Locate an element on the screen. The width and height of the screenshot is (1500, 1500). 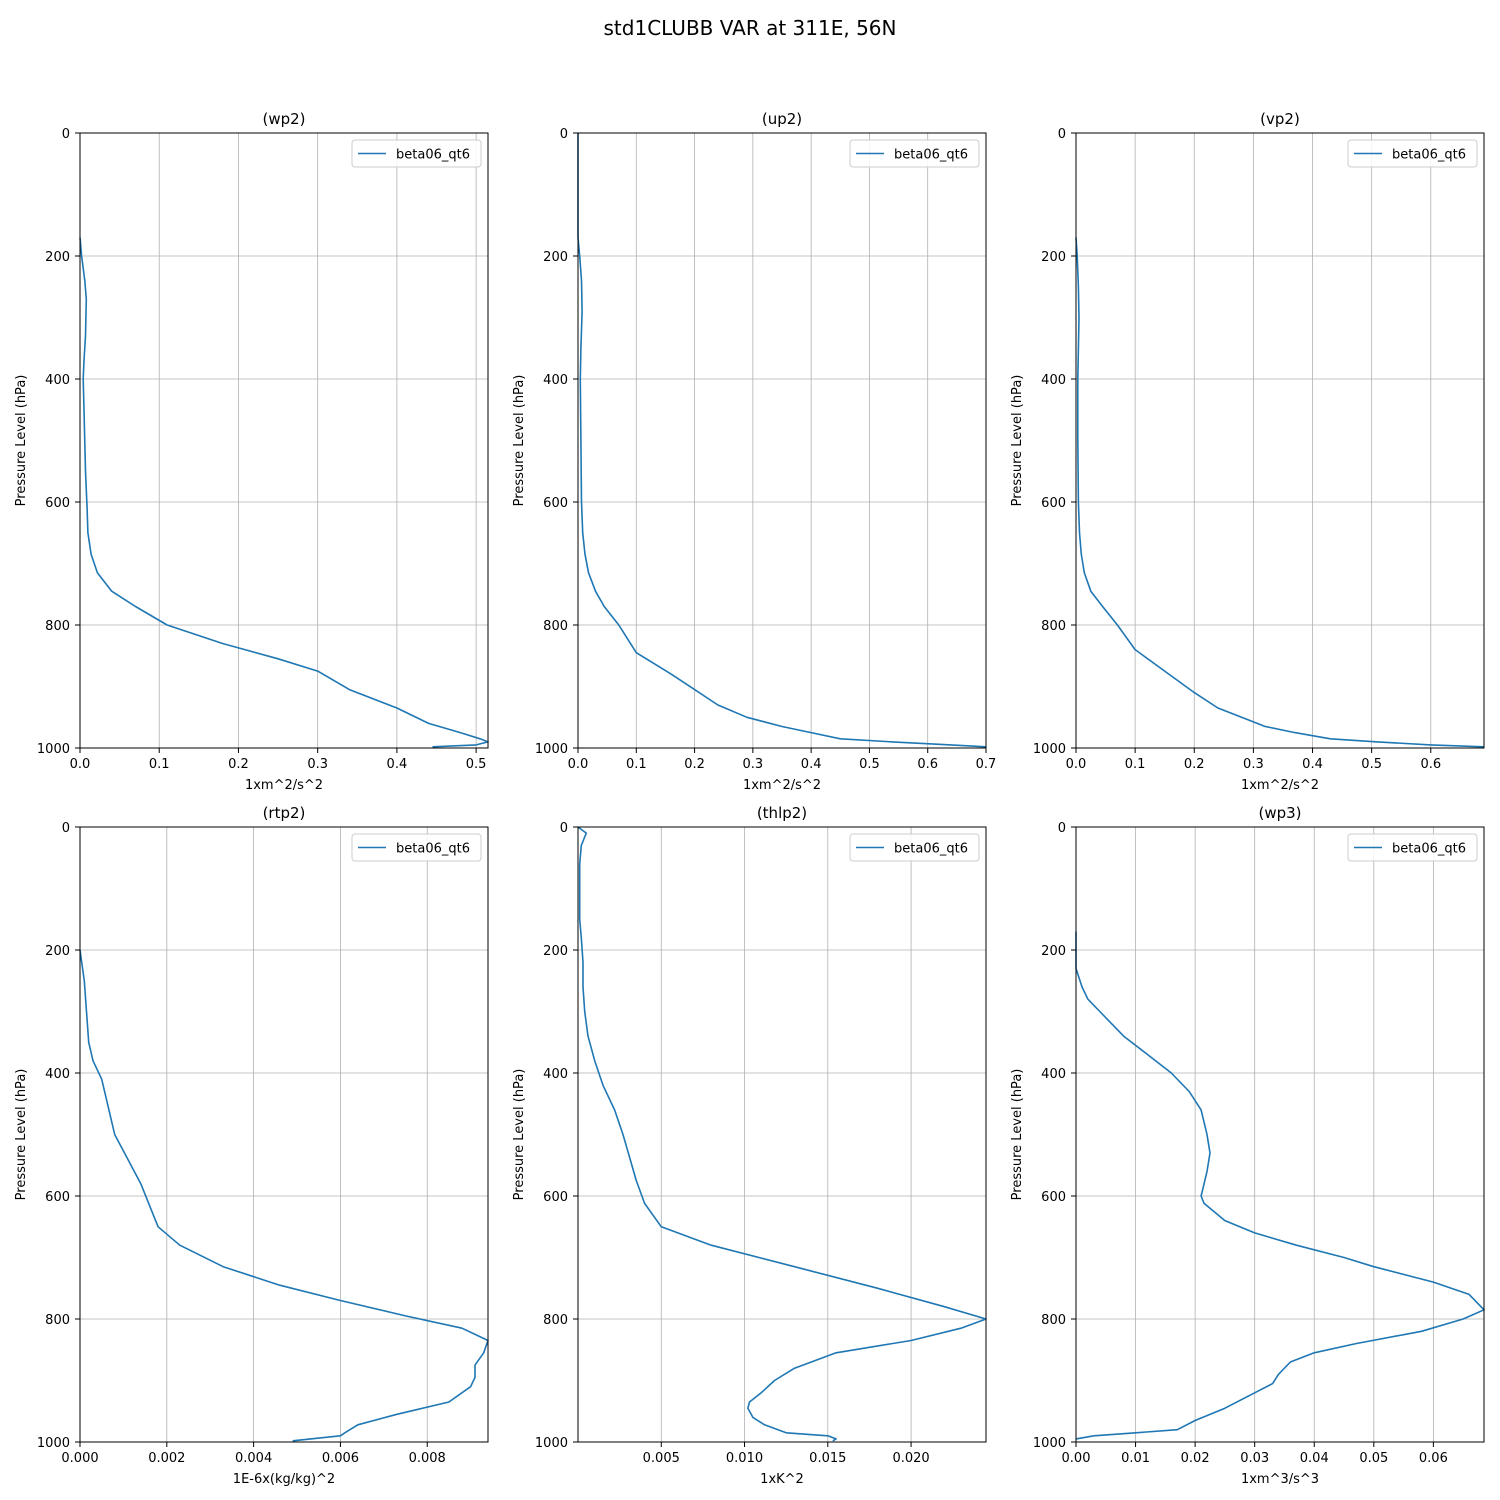
chart-title: (up2) is located at coordinates (782, 119).